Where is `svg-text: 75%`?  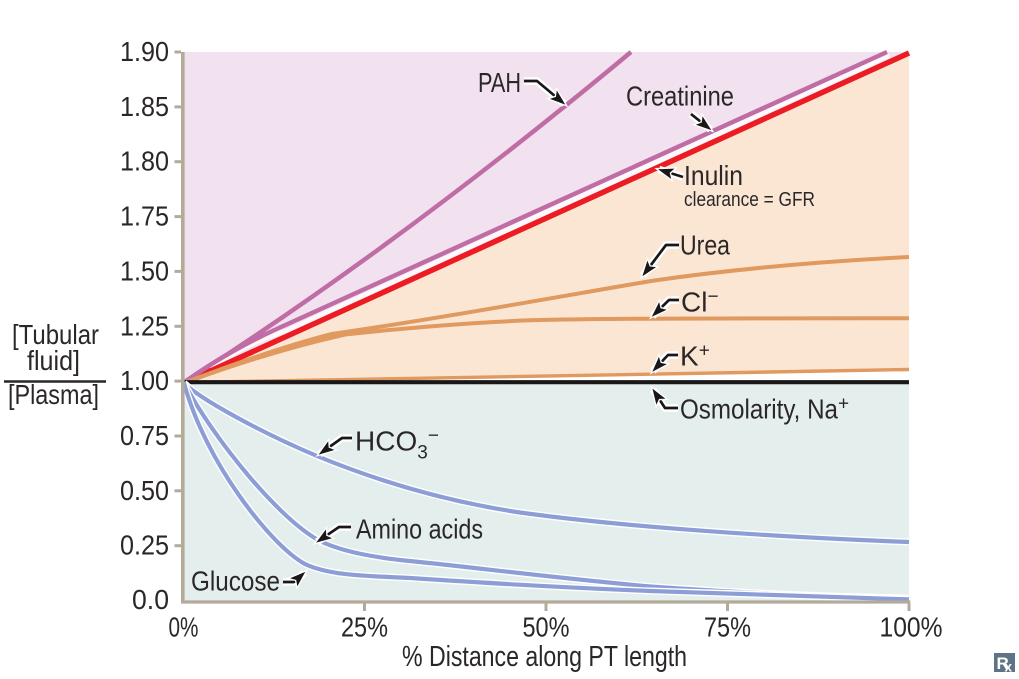
svg-text: 75% is located at coordinates (727, 627).